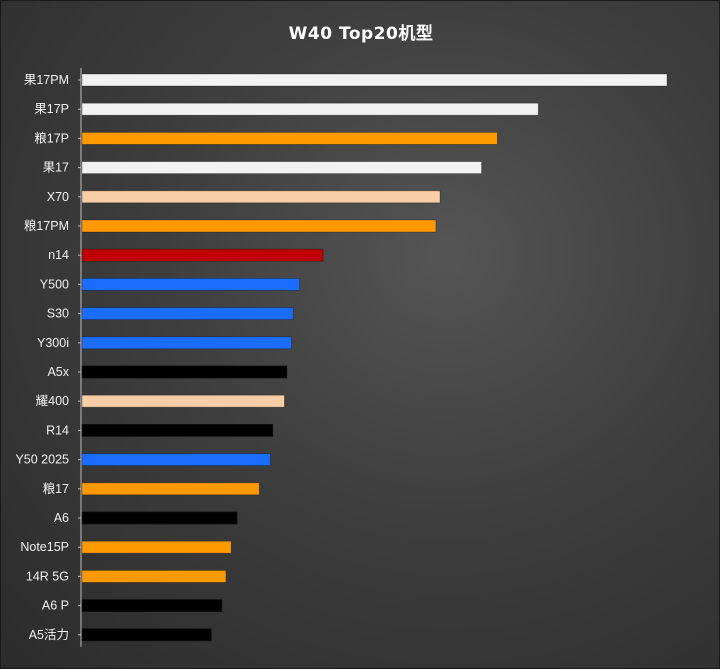  Describe the element at coordinates (52, 401) in the screenshot. I see `category-label-12: 耀400` at that location.